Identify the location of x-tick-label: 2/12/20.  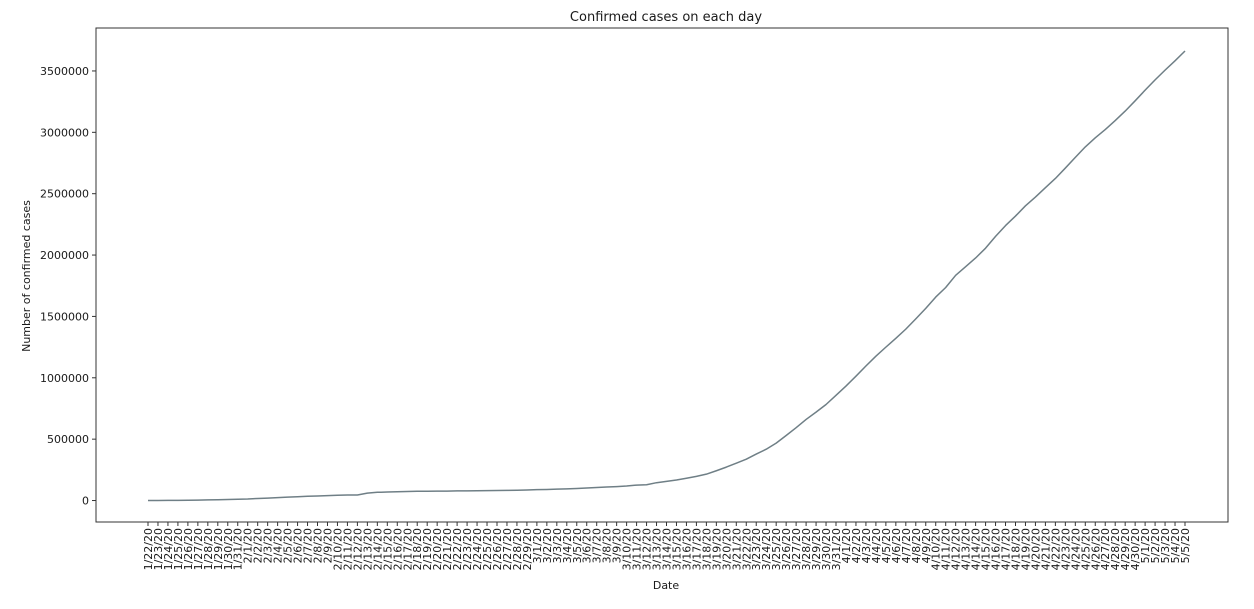
(357, 549).